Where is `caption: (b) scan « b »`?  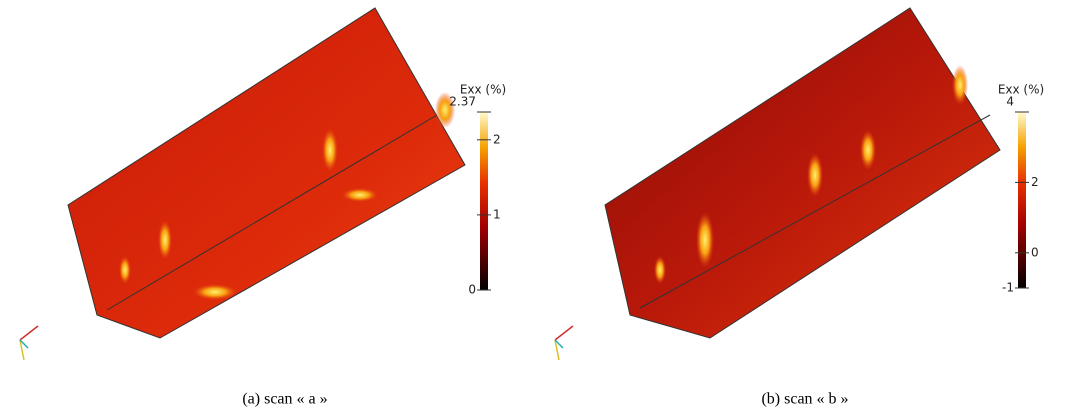 caption: (b) scan « b » is located at coordinates (804, 399).